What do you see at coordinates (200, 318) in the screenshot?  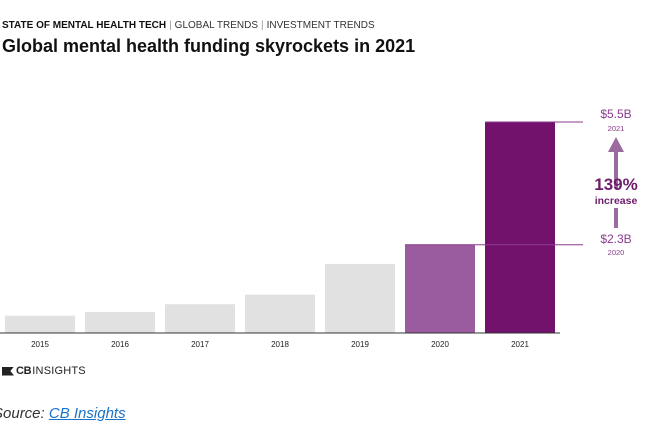 I see `bar-2017` at bounding box center [200, 318].